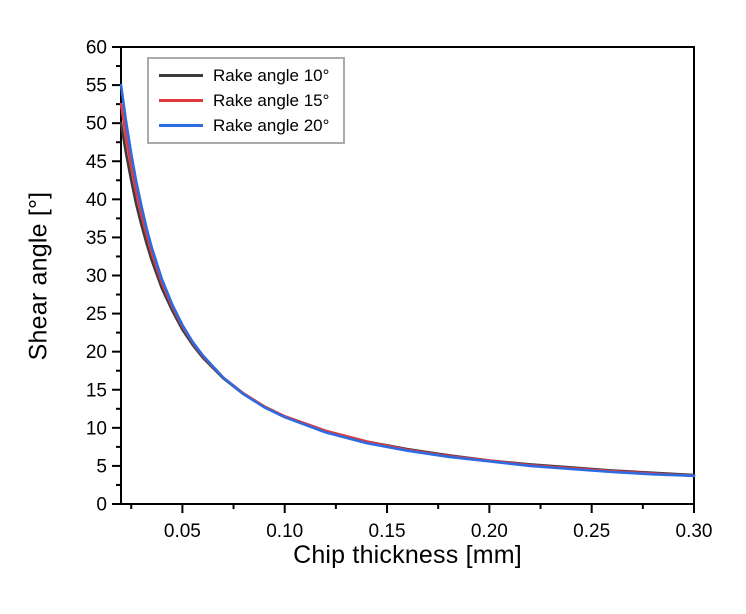  I want to click on legend-label: Rake angle 10°, so click(271, 75).